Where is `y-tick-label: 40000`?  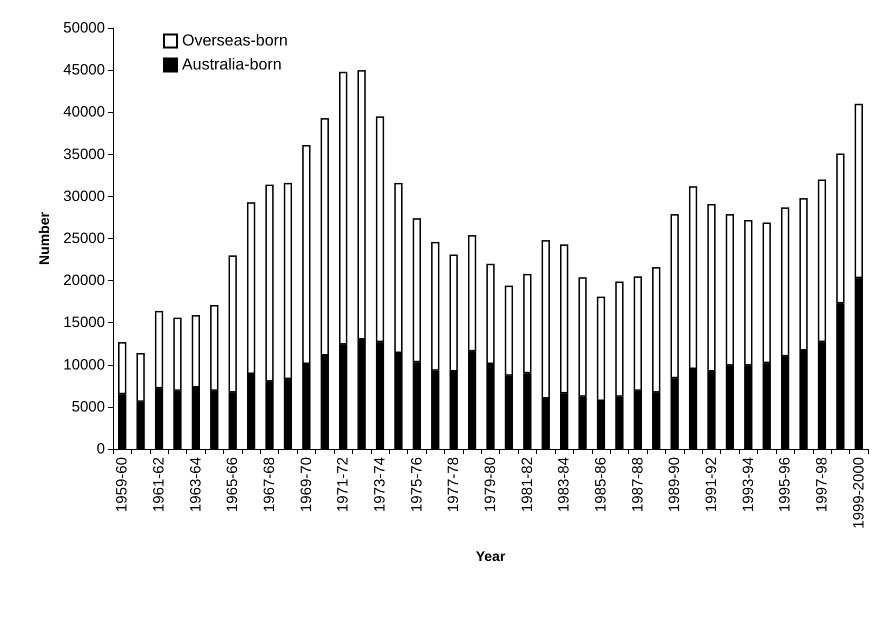
y-tick-label: 40000 is located at coordinates (84, 112).